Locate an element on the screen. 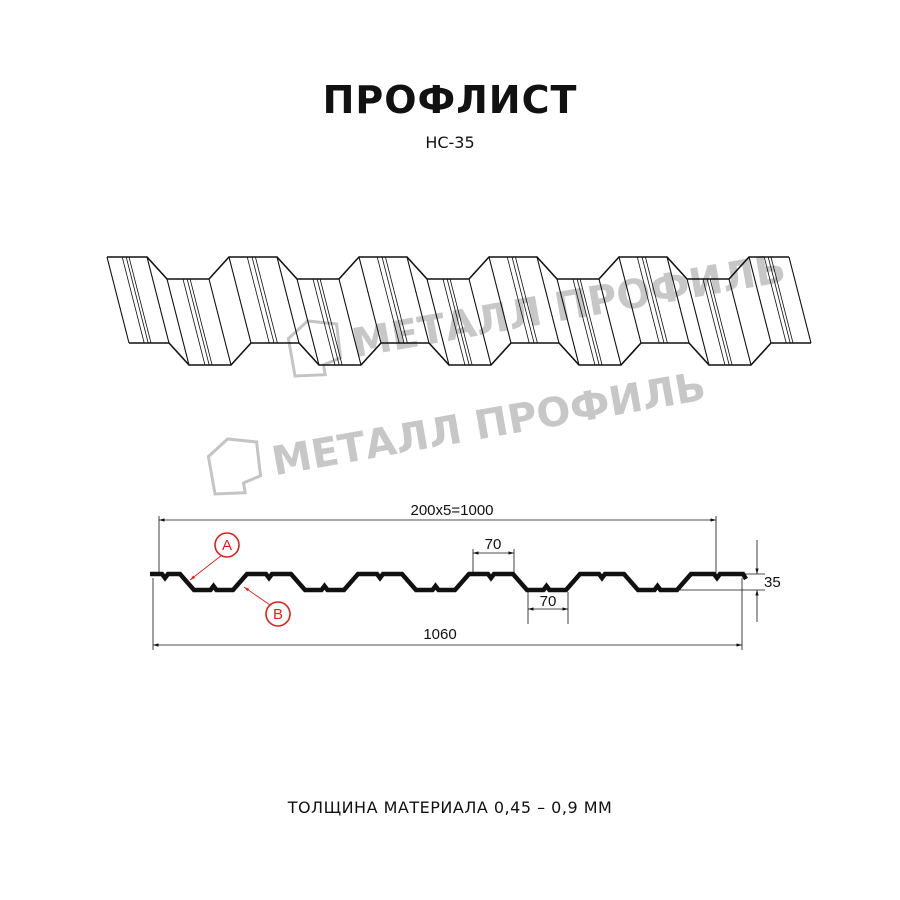 This screenshot has height=900, width=900. dimension-label: 200x5=1000 is located at coordinates (452, 510).